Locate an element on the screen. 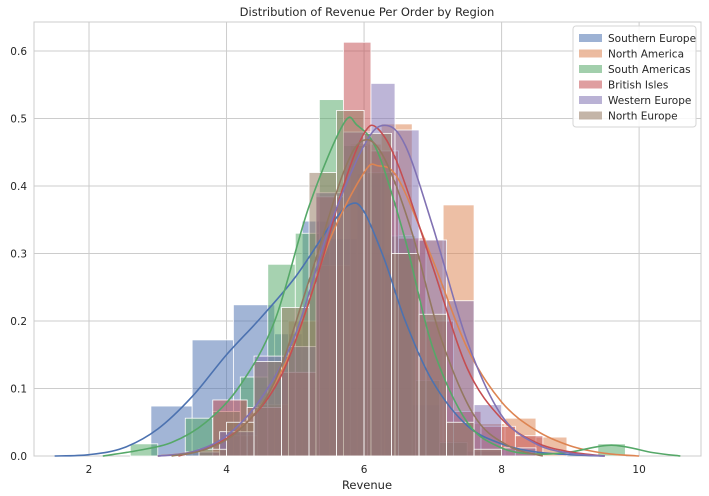 This screenshot has width=709, height=496. legend-label: South Americas is located at coordinates (649, 70).